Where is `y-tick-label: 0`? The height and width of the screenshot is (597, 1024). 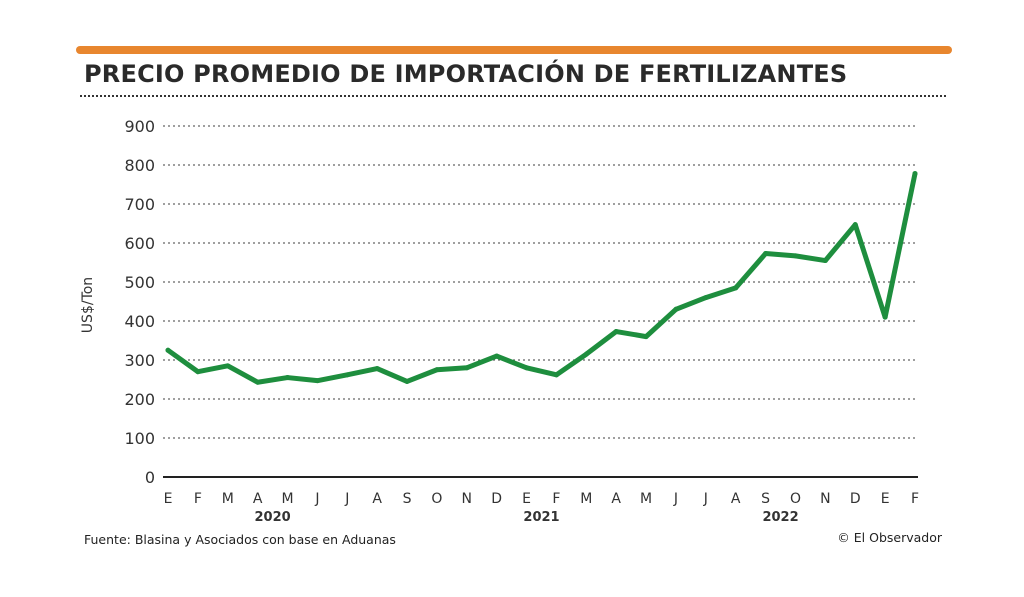 y-tick-label: 0 is located at coordinates (150, 477).